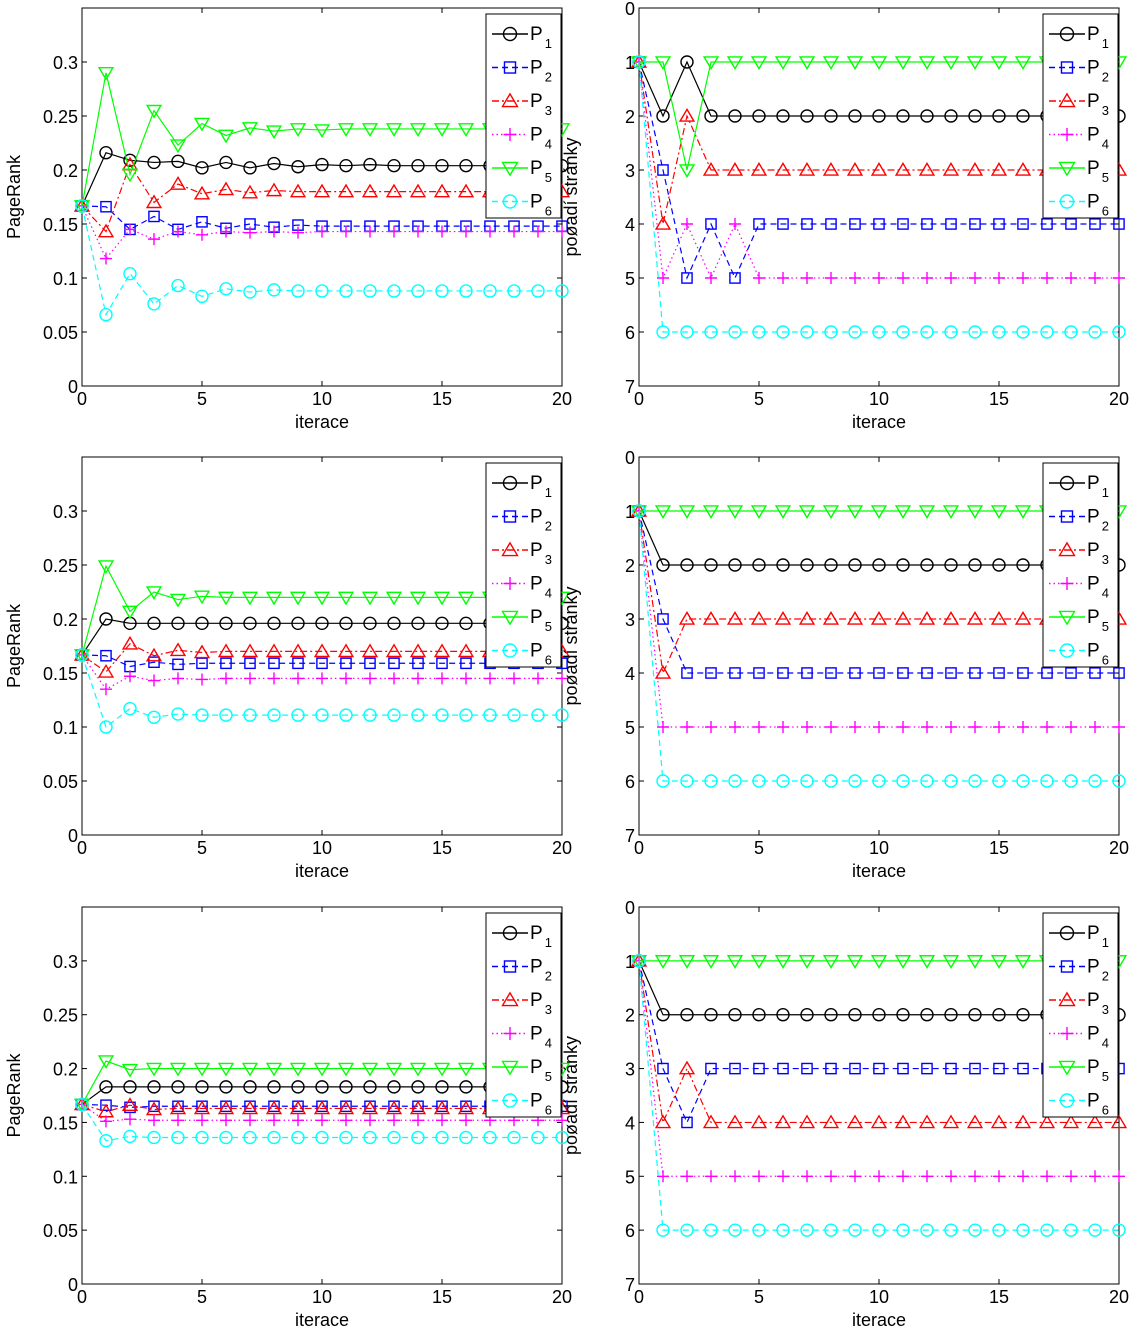 The width and height of the screenshot is (1138, 1333). I want to click on y-tick-label: 0, so click(630, 908).